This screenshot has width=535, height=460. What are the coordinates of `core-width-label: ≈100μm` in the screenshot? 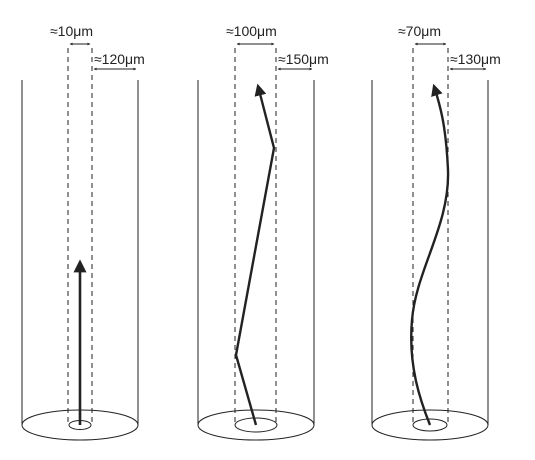 It's located at (251, 31).